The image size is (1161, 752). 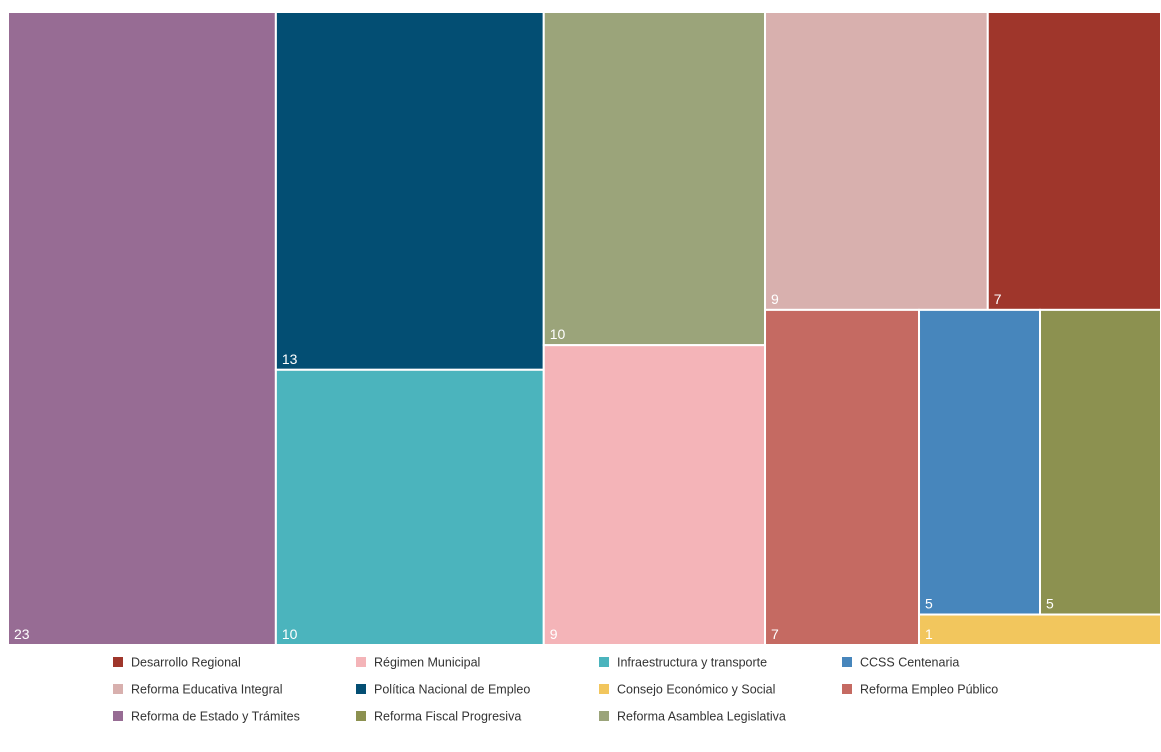 What do you see at coordinates (929, 634) in the screenshot?
I see `tile-value-label: 1` at bounding box center [929, 634].